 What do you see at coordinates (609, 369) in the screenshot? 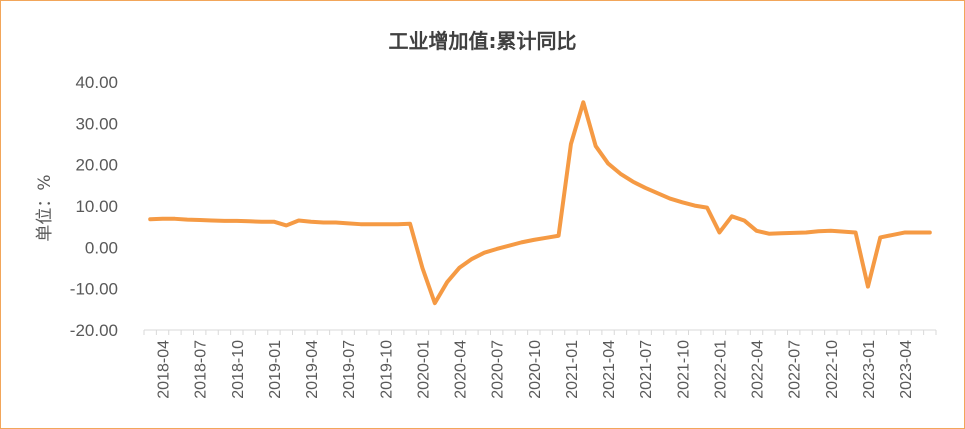
I see `x-tick-label: 2021-04` at bounding box center [609, 369].